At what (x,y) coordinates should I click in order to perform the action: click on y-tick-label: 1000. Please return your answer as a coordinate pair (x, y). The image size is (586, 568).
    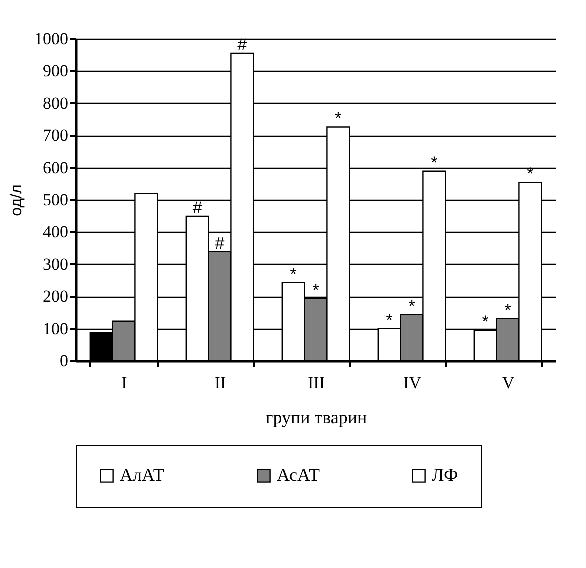
    Looking at the image, I should click on (51, 39).